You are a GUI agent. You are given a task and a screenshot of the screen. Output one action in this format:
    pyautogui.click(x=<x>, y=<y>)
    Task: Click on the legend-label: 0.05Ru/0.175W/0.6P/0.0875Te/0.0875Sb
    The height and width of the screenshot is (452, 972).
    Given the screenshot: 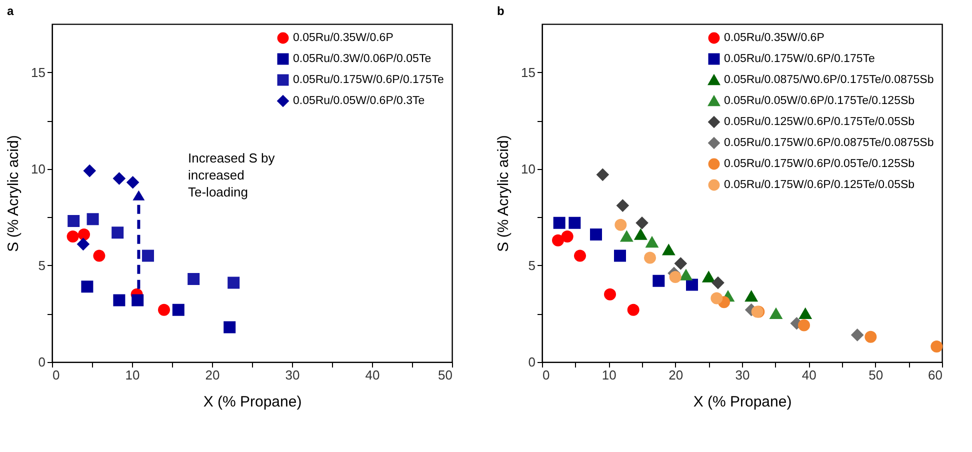 What is the action you would take?
    pyautogui.click(x=829, y=143)
    